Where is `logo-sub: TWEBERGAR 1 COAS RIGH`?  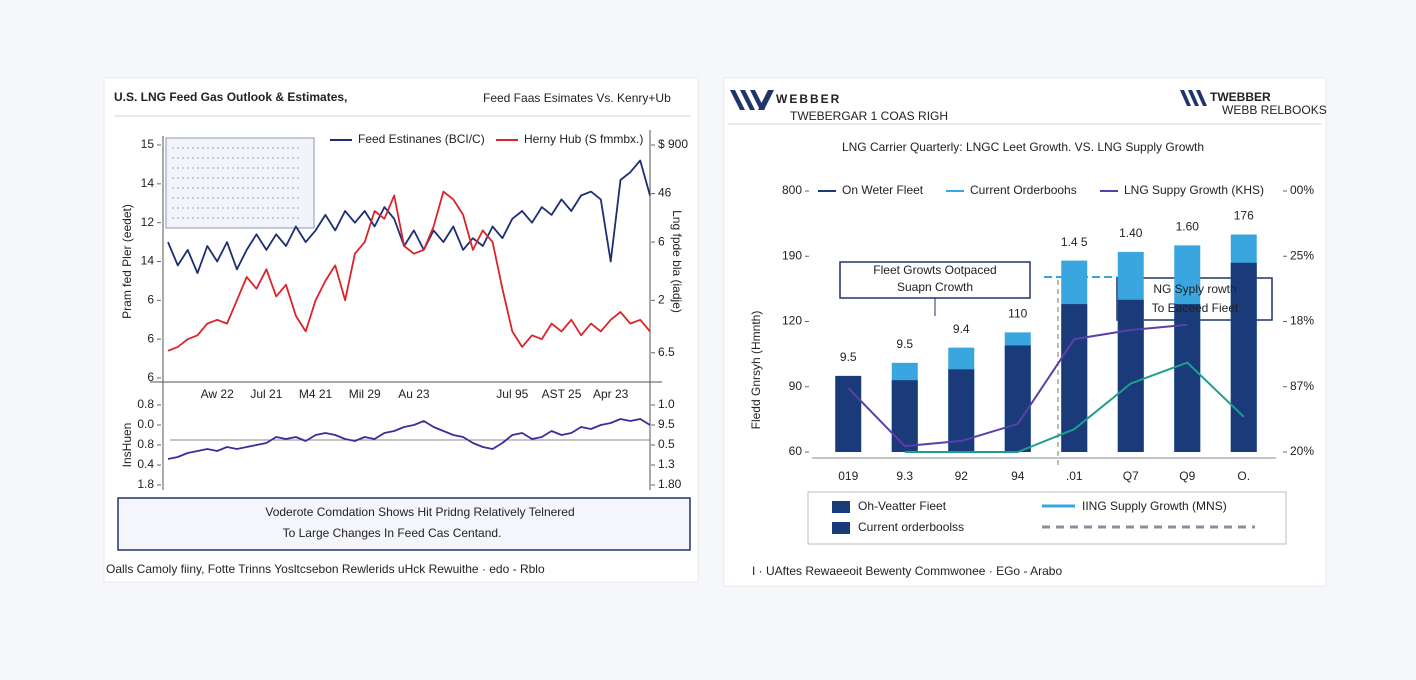 logo-sub: TWEBERGAR 1 COAS RIGH is located at coordinates (869, 116).